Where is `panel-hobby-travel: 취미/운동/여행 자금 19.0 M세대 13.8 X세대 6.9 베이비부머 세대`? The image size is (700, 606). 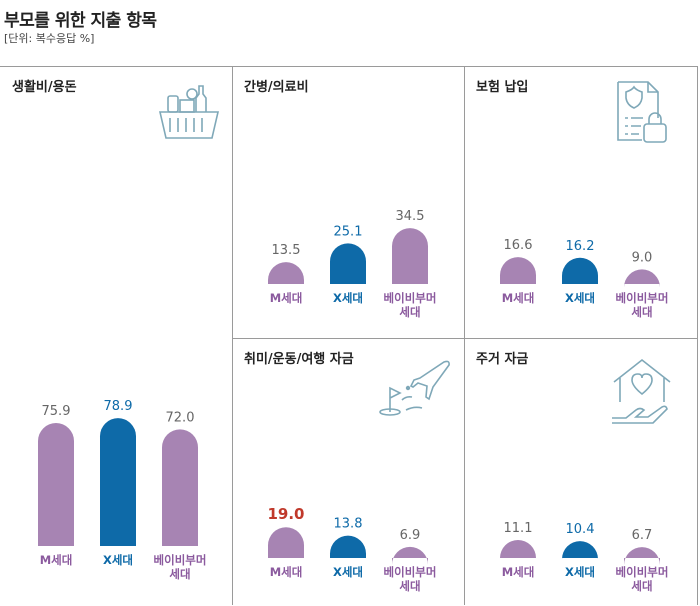 panel-hobby-travel: 취미/운동/여행 자금 19.0 M세대 13.8 X세대 6.9 베이비부머 세대 is located at coordinates (348, 471).